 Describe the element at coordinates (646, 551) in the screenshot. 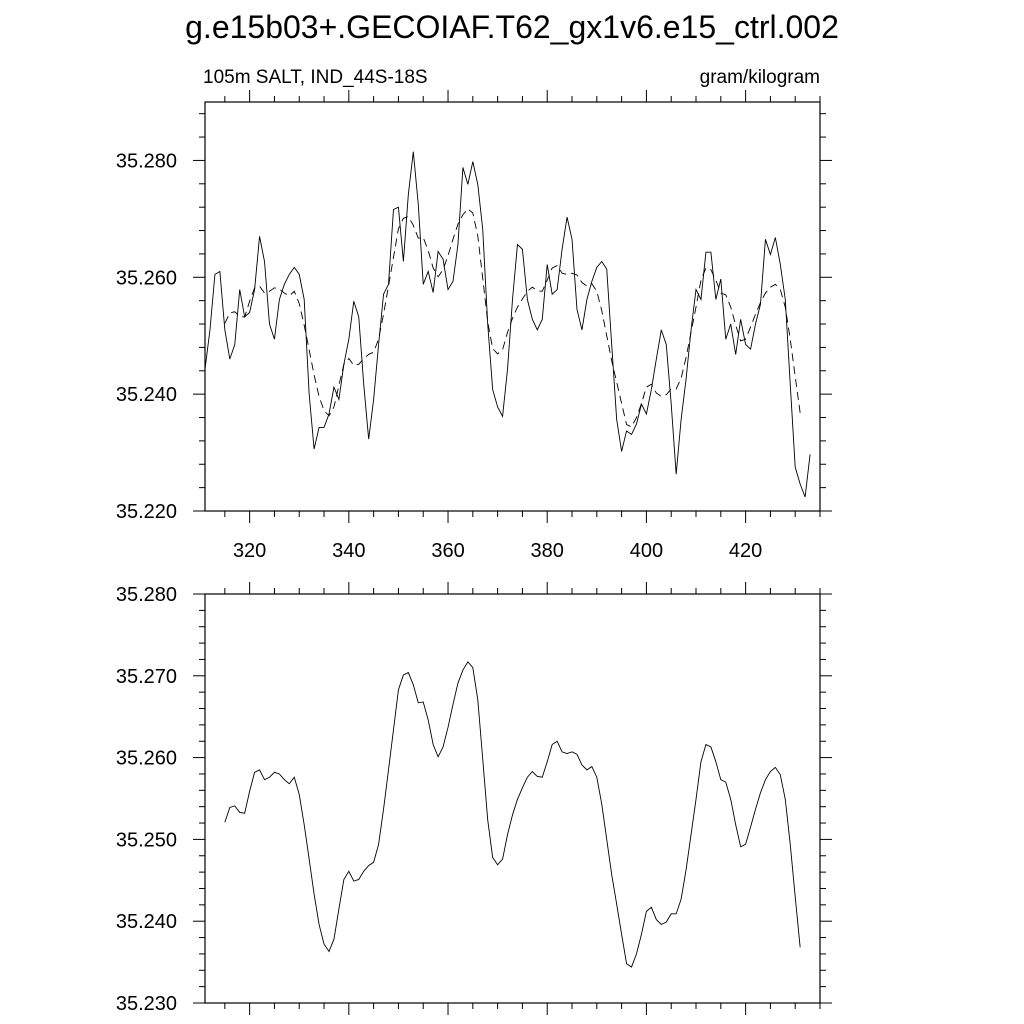

I see `x-tick-label: 400` at that location.